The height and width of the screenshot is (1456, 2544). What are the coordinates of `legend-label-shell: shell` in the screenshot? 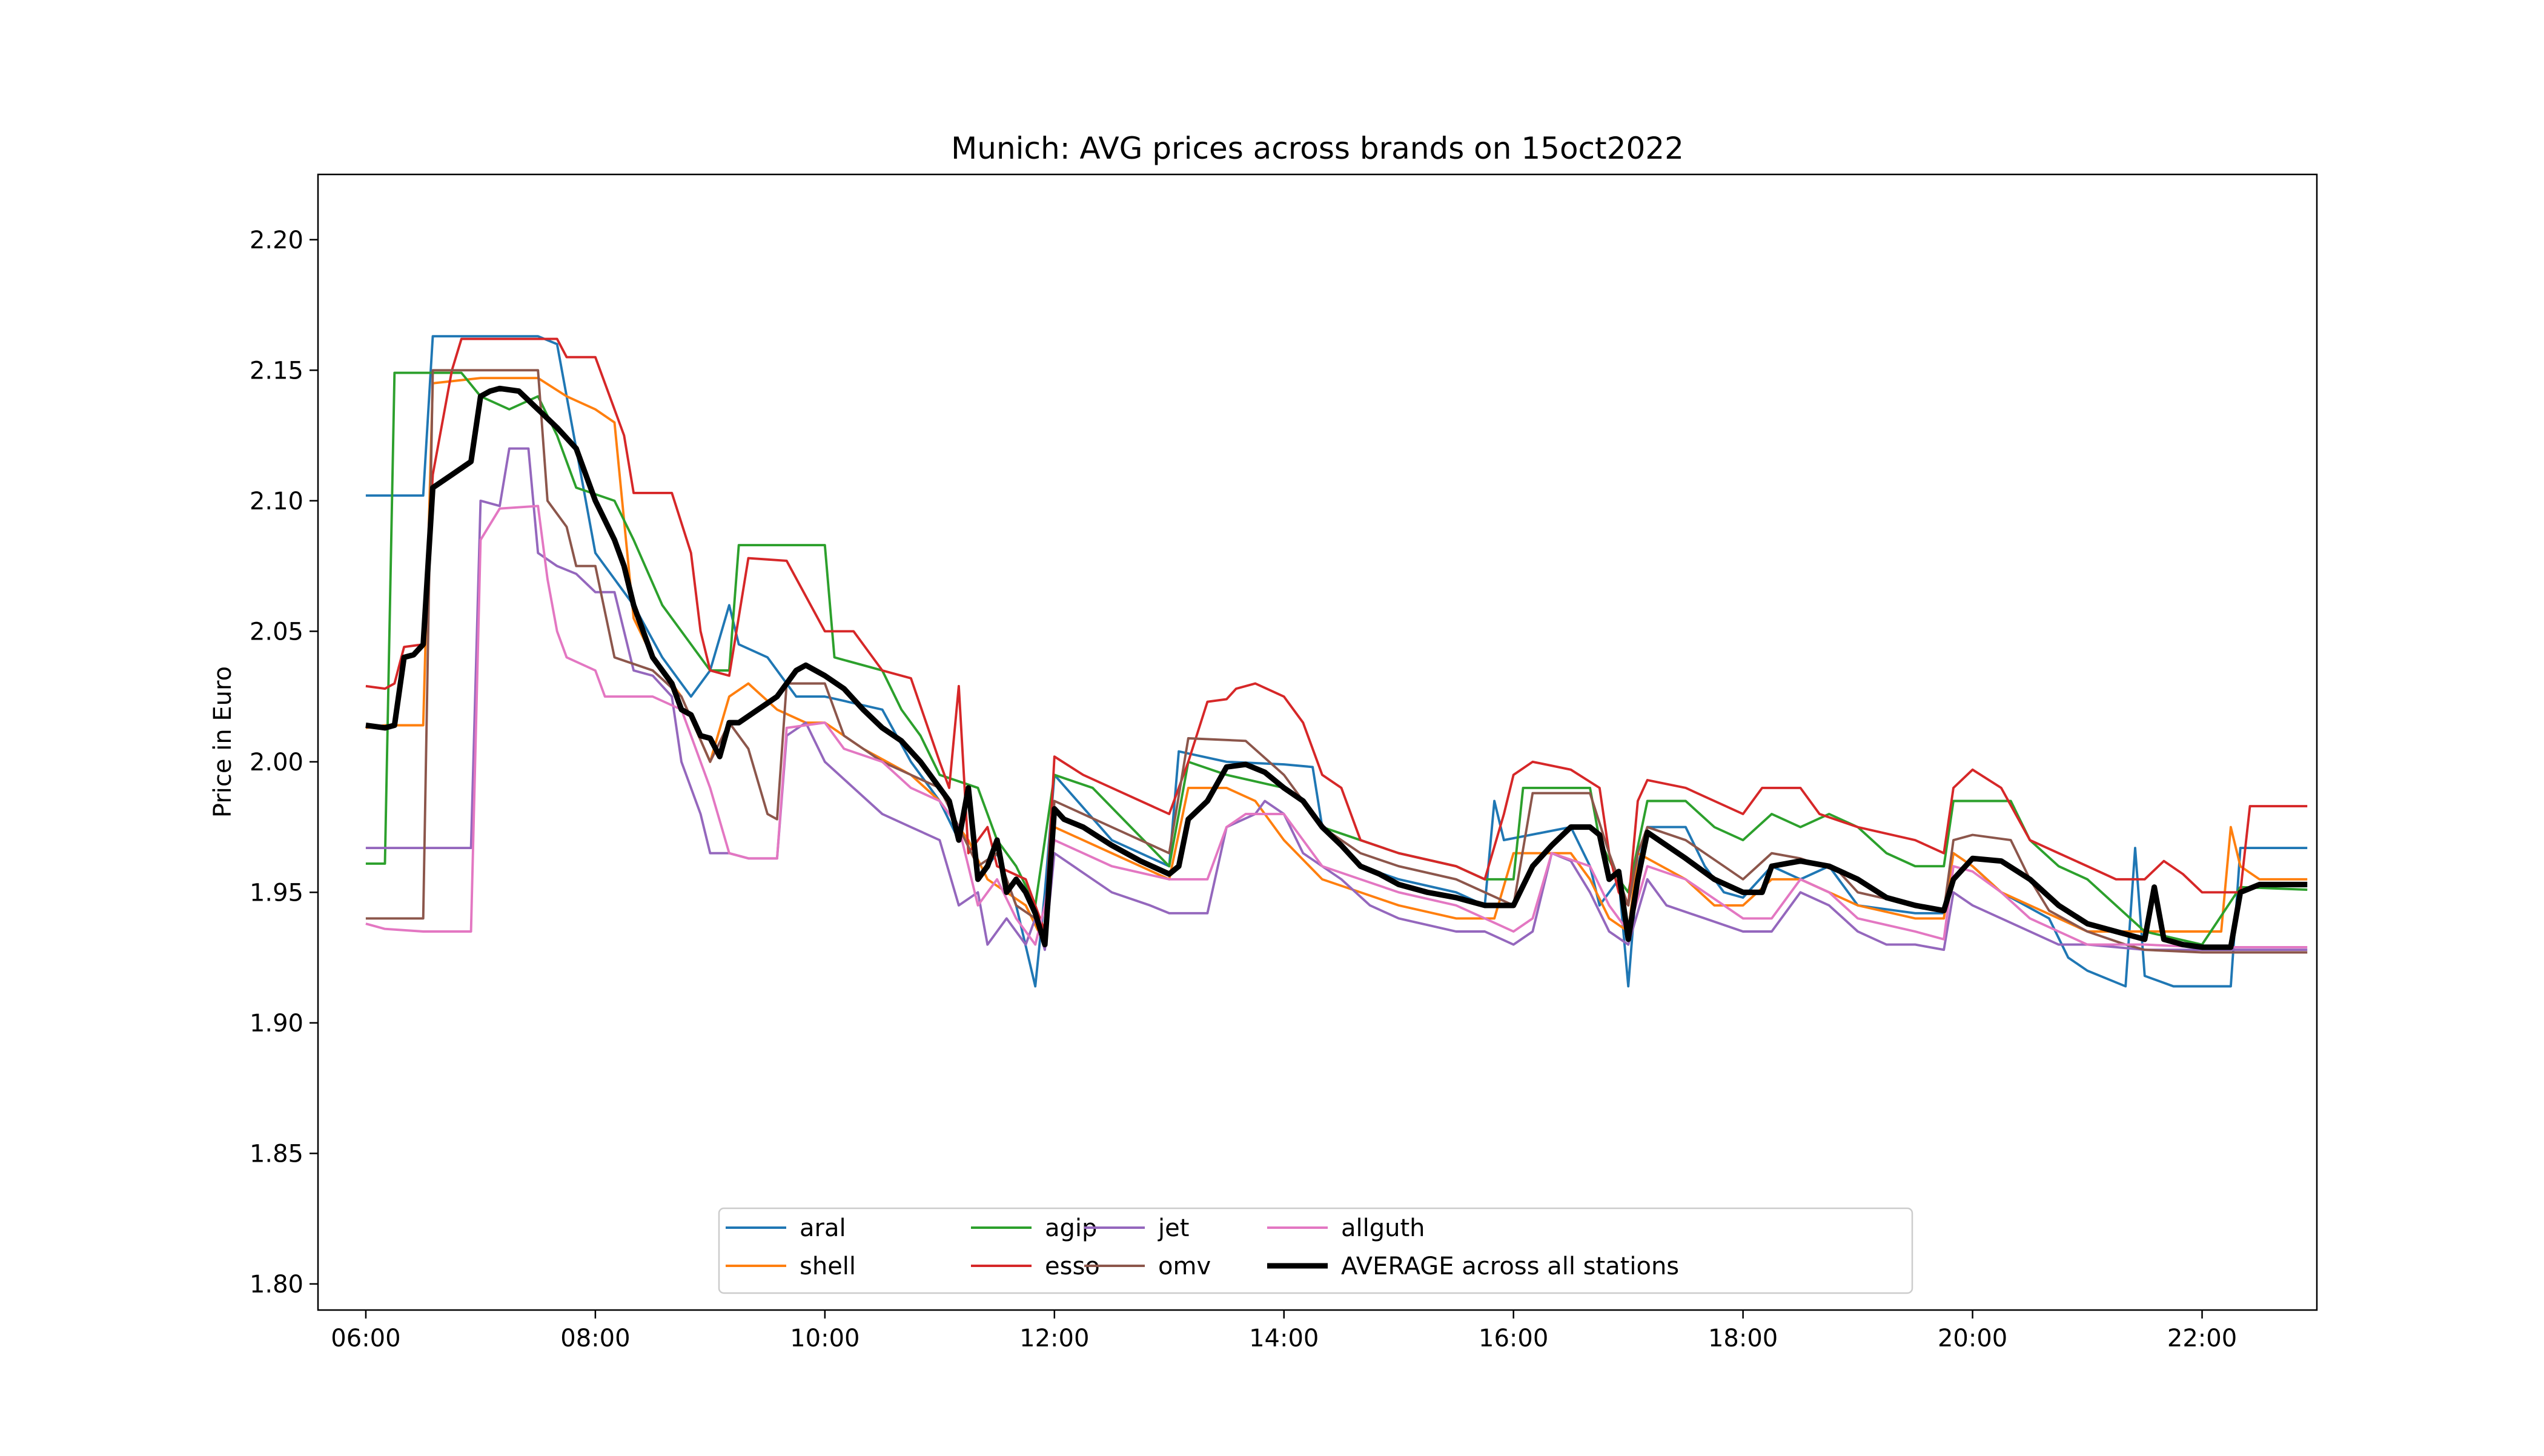 It's located at (828, 1266).